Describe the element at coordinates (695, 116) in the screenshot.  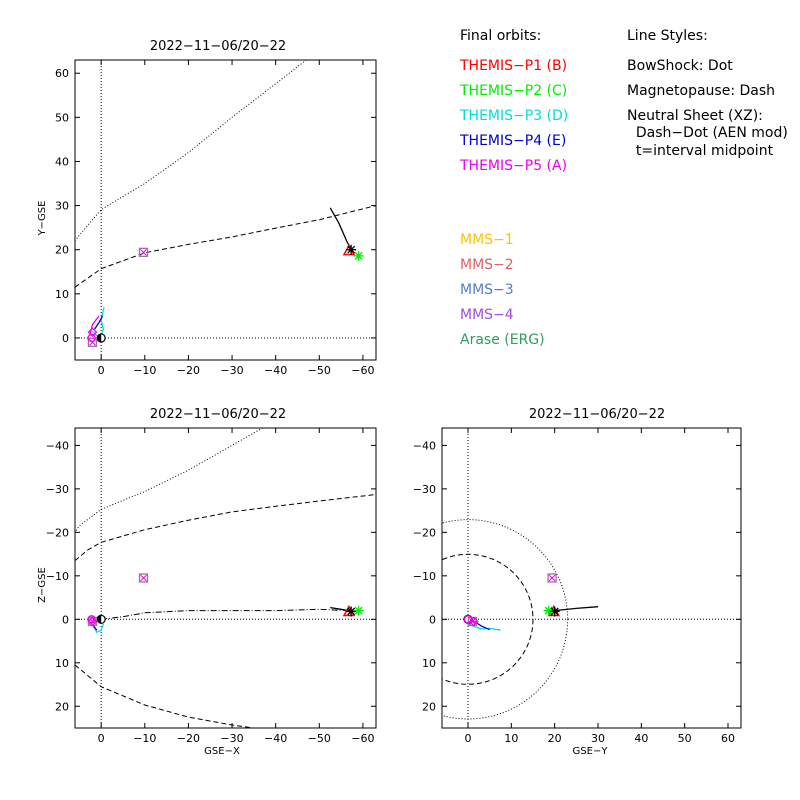
I see `legend-style-neutral-sheet: Neutral Sheet (XZ):` at that location.